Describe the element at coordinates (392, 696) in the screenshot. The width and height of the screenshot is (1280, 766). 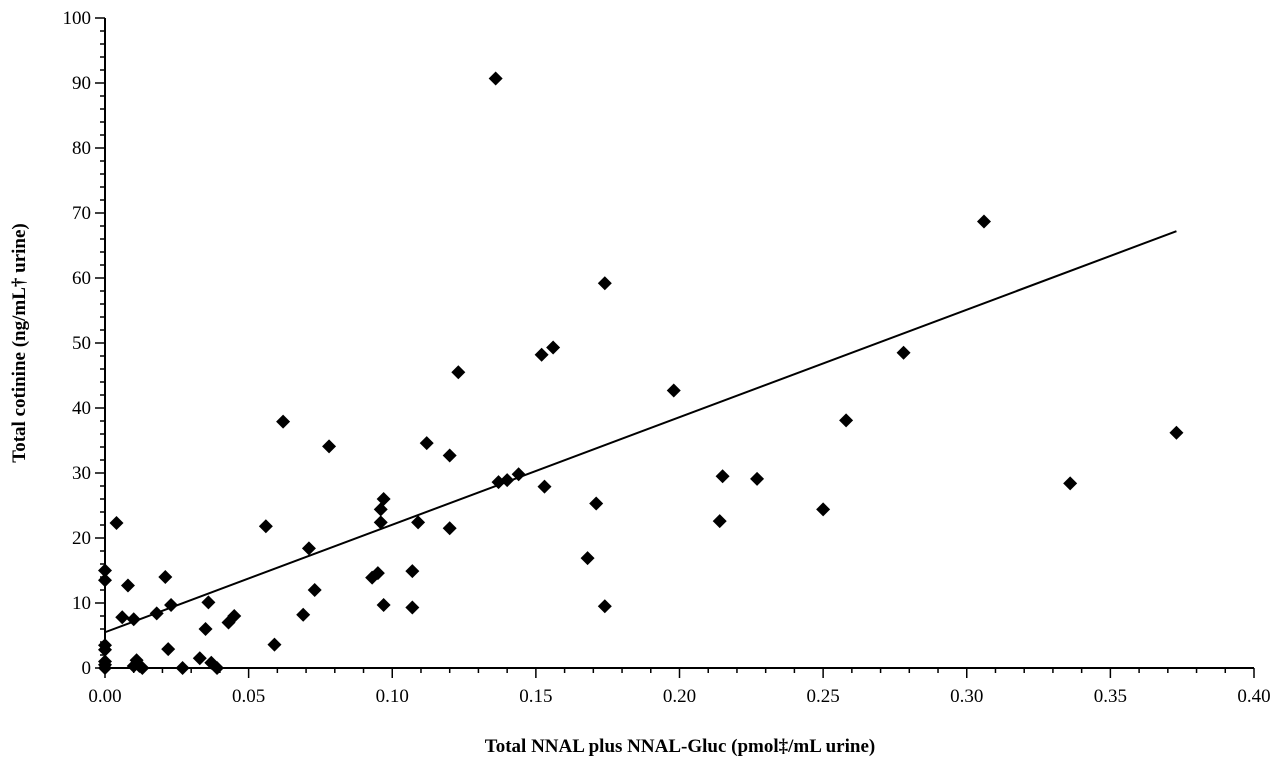
I see `x-tick-label: 0.10` at that location.